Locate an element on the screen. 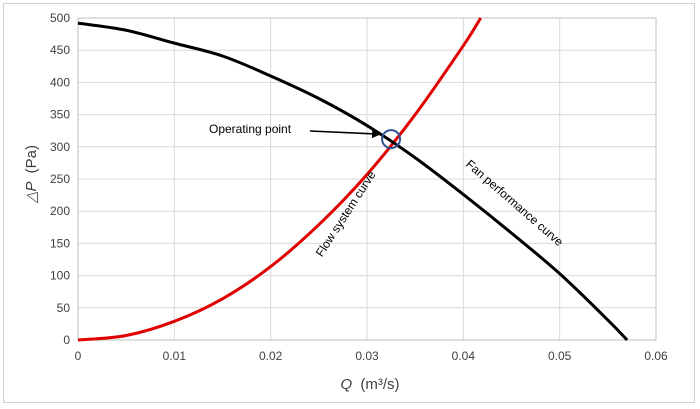 The width and height of the screenshot is (700, 409). y-axis-ticks: 0 50 100 150 200 250 300 350 400 450 500 is located at coordinates (60, 179).